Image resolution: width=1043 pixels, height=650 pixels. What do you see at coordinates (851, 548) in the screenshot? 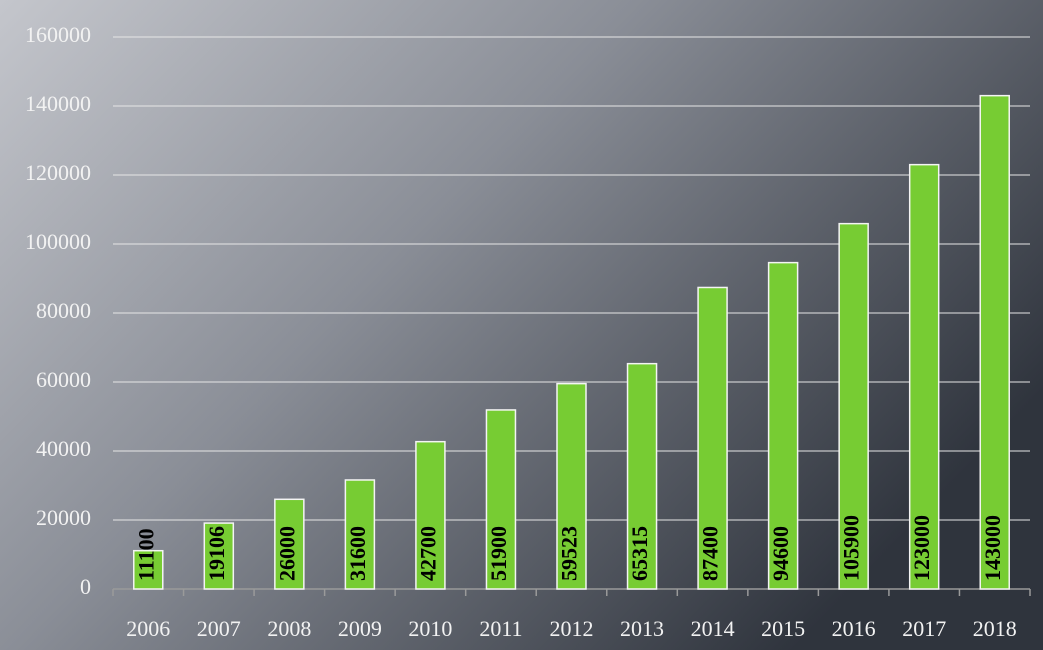
I see `data-label: 105900` at bounding box center [851, 548].